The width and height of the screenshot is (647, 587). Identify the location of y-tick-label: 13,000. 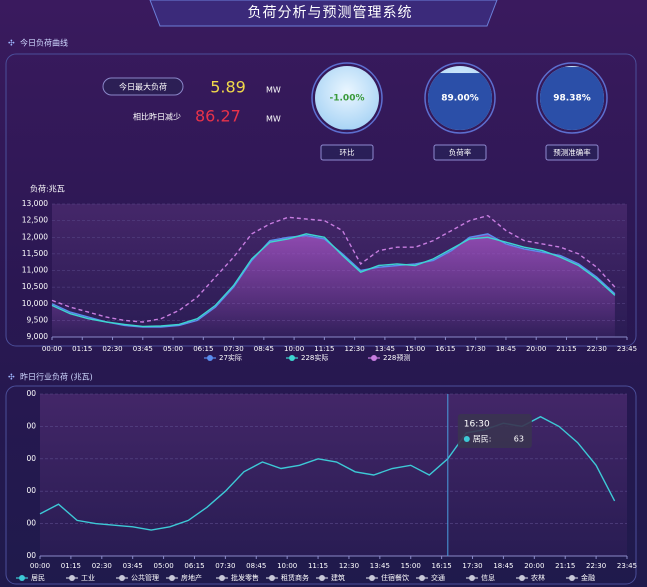
(35, 203).